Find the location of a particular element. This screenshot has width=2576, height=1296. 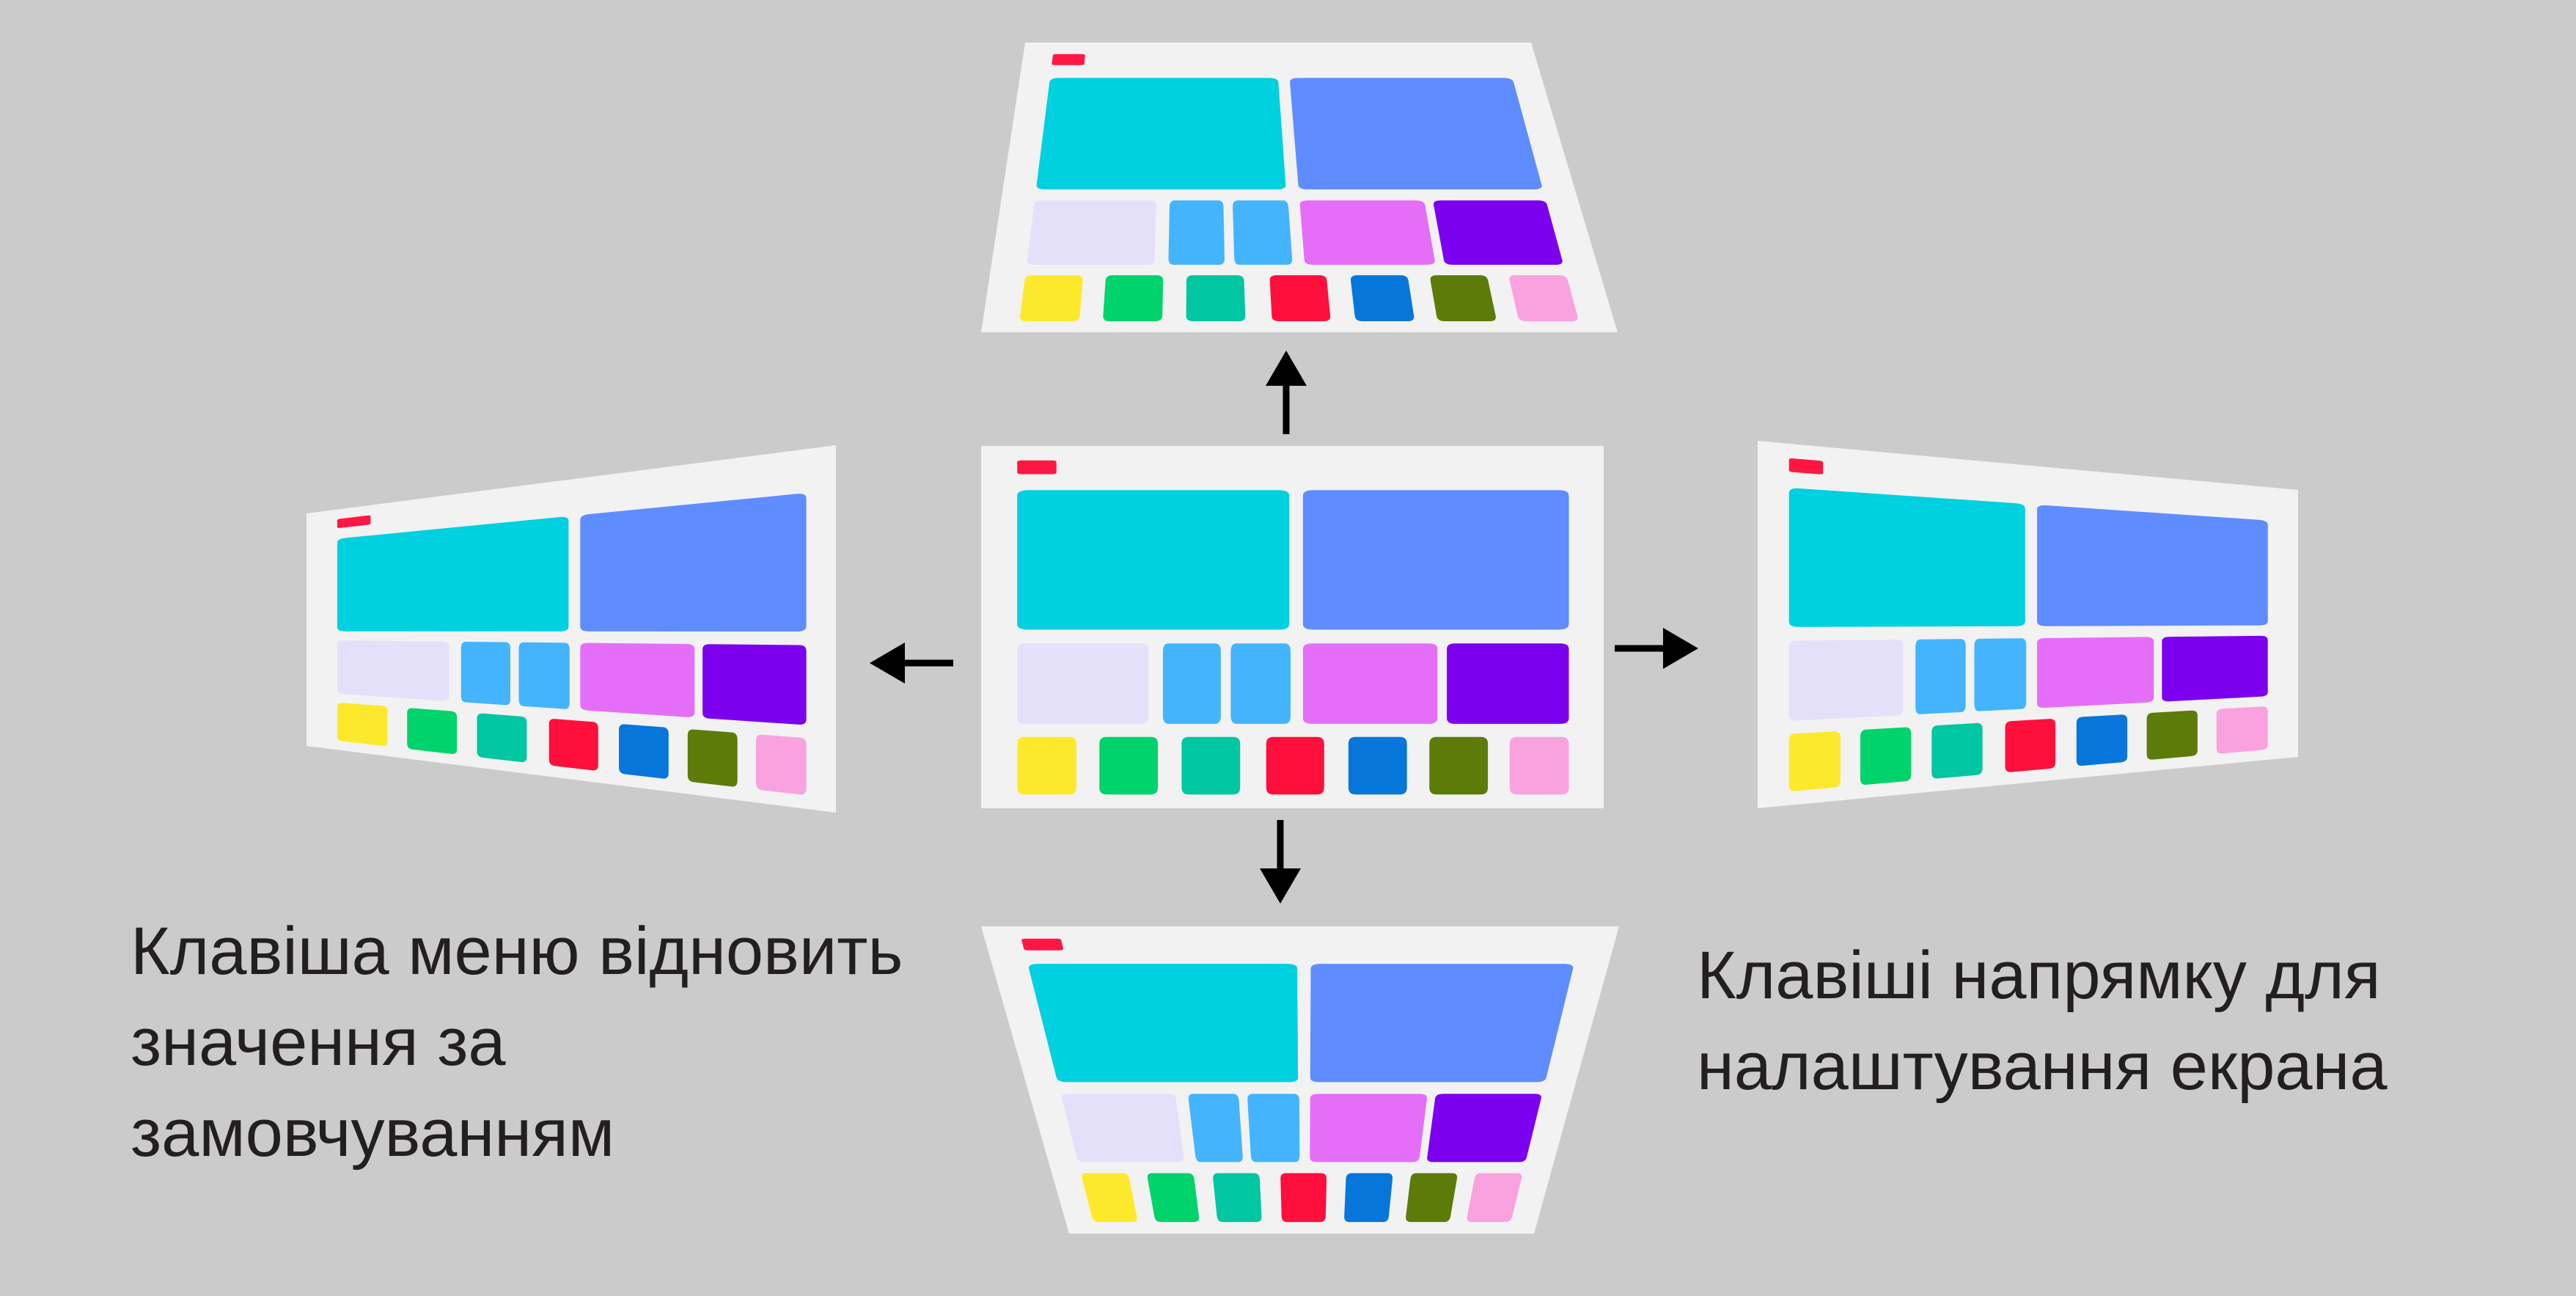

screen-right-panel-cyan is located at coordinates (1907, 557).